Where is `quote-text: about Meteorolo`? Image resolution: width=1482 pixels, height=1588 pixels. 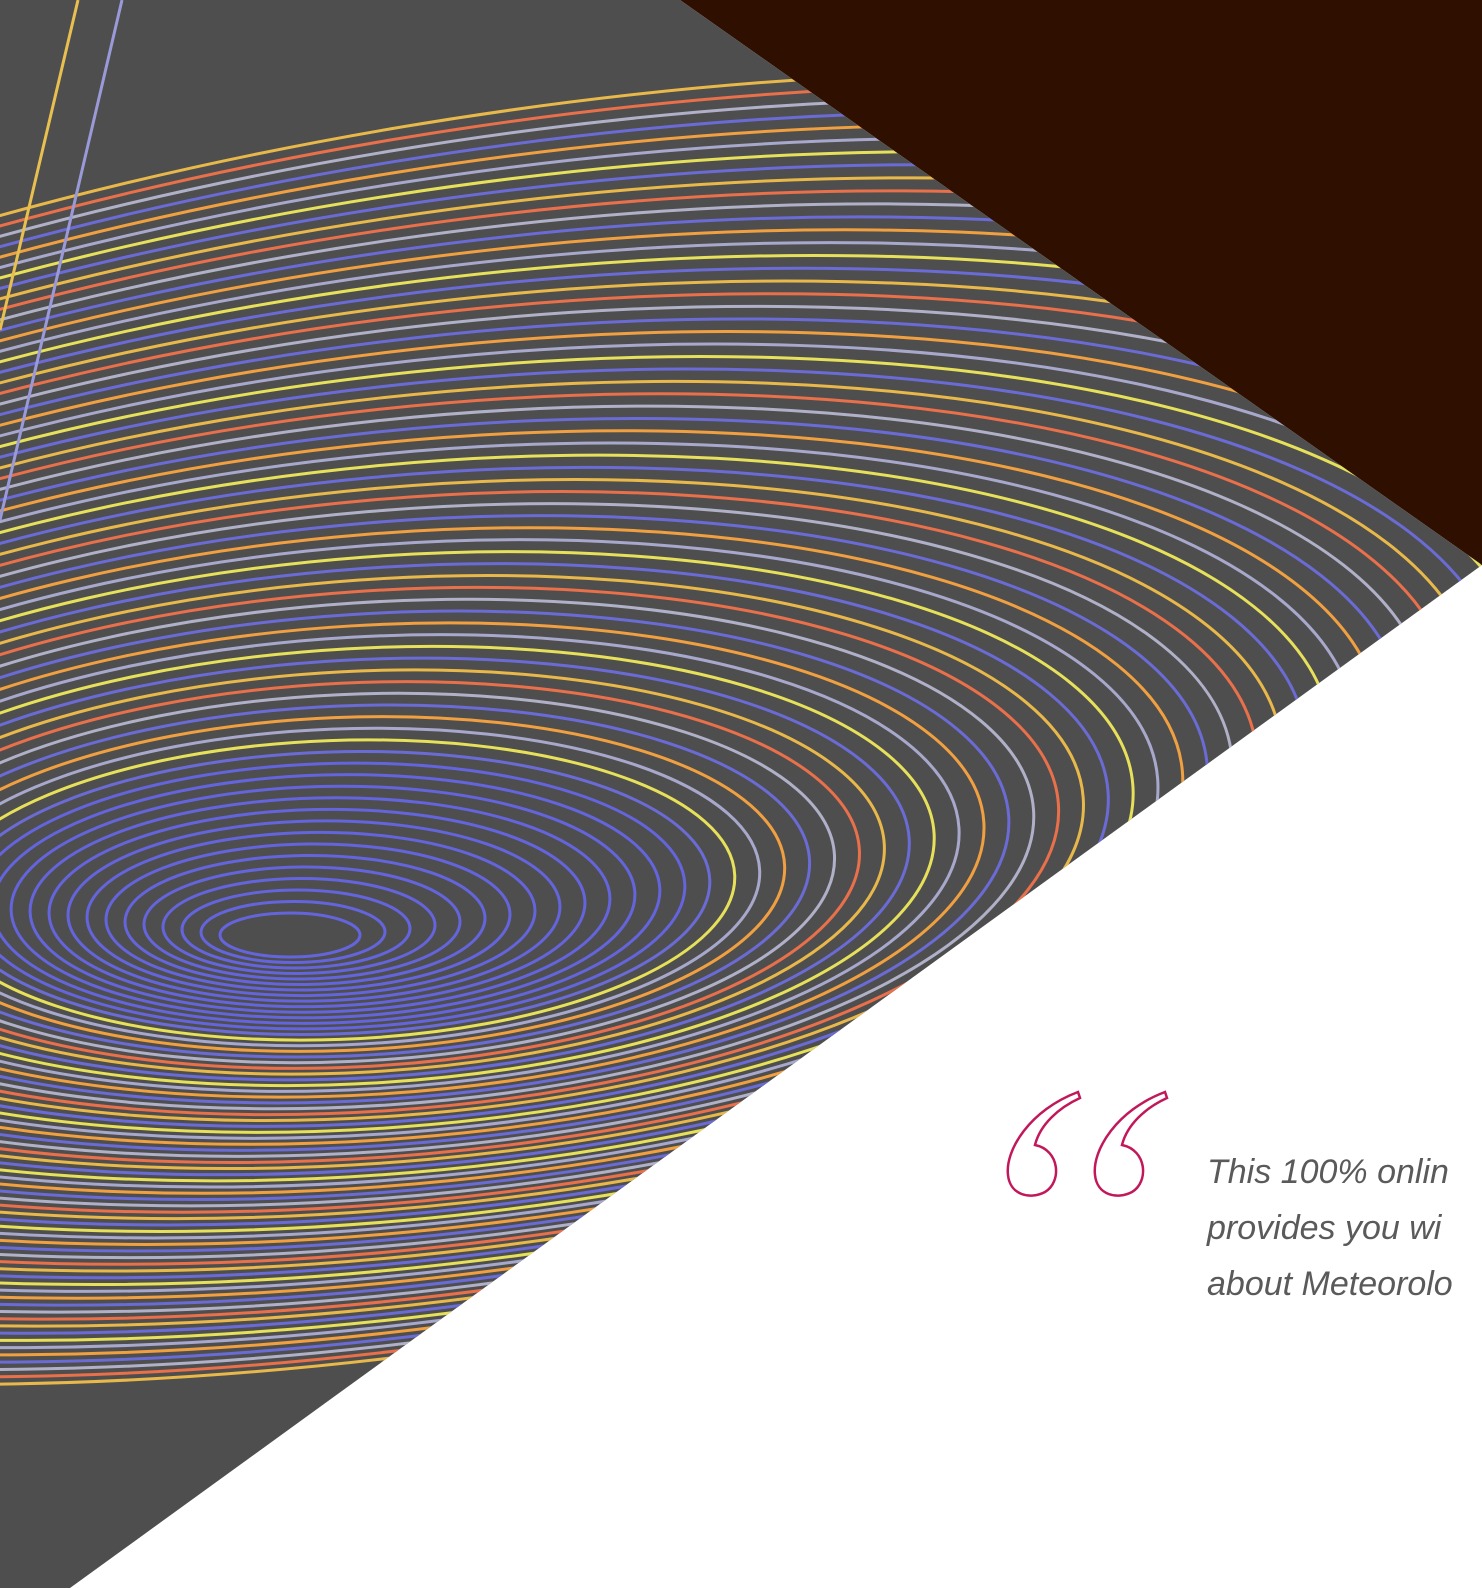 quote-text: about Meteorolo is located at coordinates (1330, 1284).